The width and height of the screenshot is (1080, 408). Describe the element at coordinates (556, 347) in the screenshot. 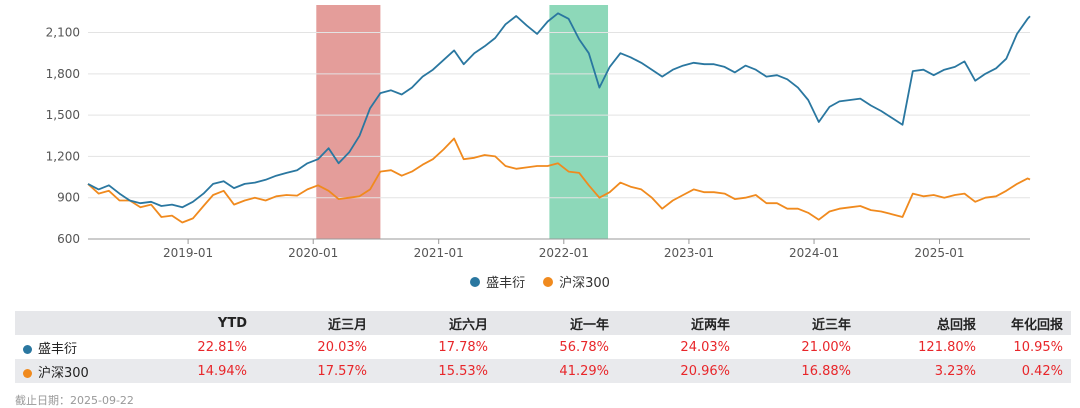

I see `table-cell: 56.78%` at that location.